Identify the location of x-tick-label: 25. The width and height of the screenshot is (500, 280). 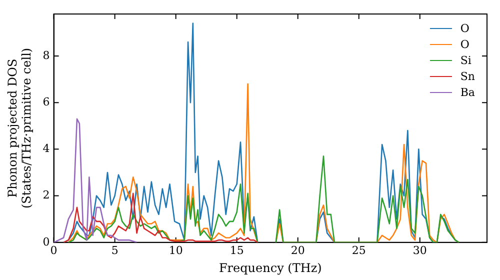
(359, 250).